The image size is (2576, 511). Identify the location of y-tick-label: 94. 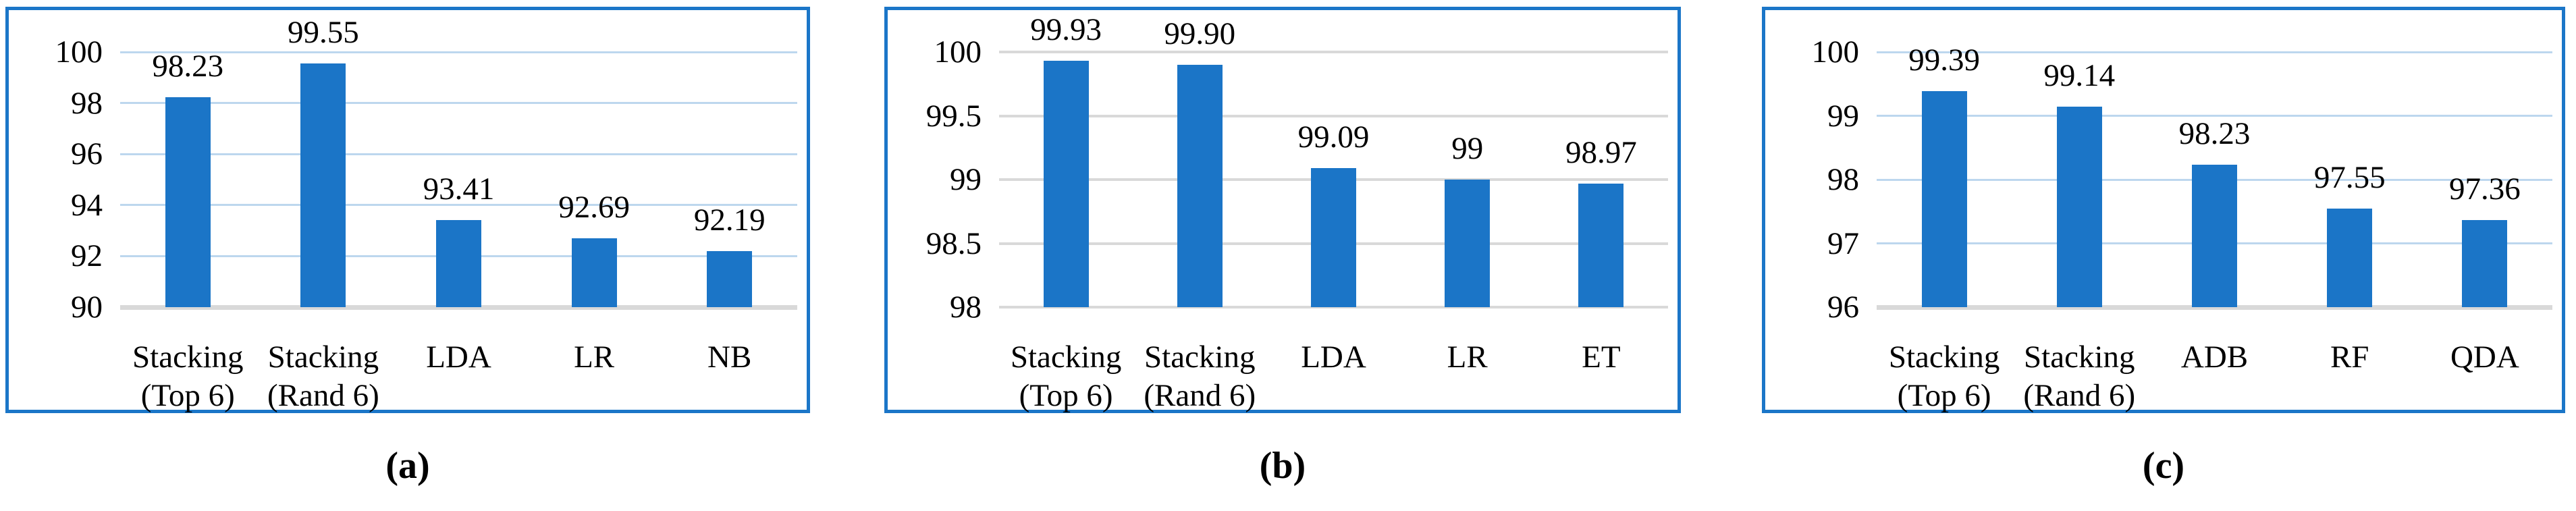
(87, 205).